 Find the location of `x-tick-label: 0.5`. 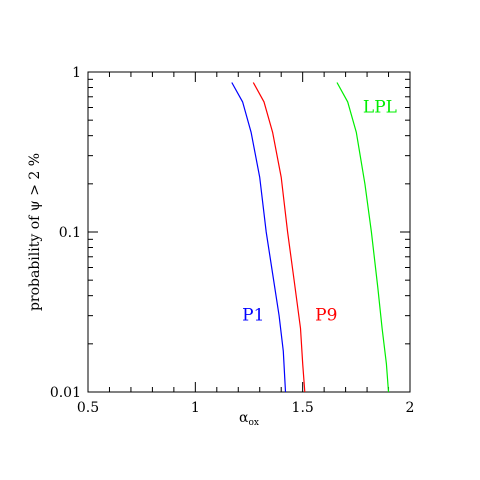

x-tick-label: 0.5 is located at coordinates (88, 408).